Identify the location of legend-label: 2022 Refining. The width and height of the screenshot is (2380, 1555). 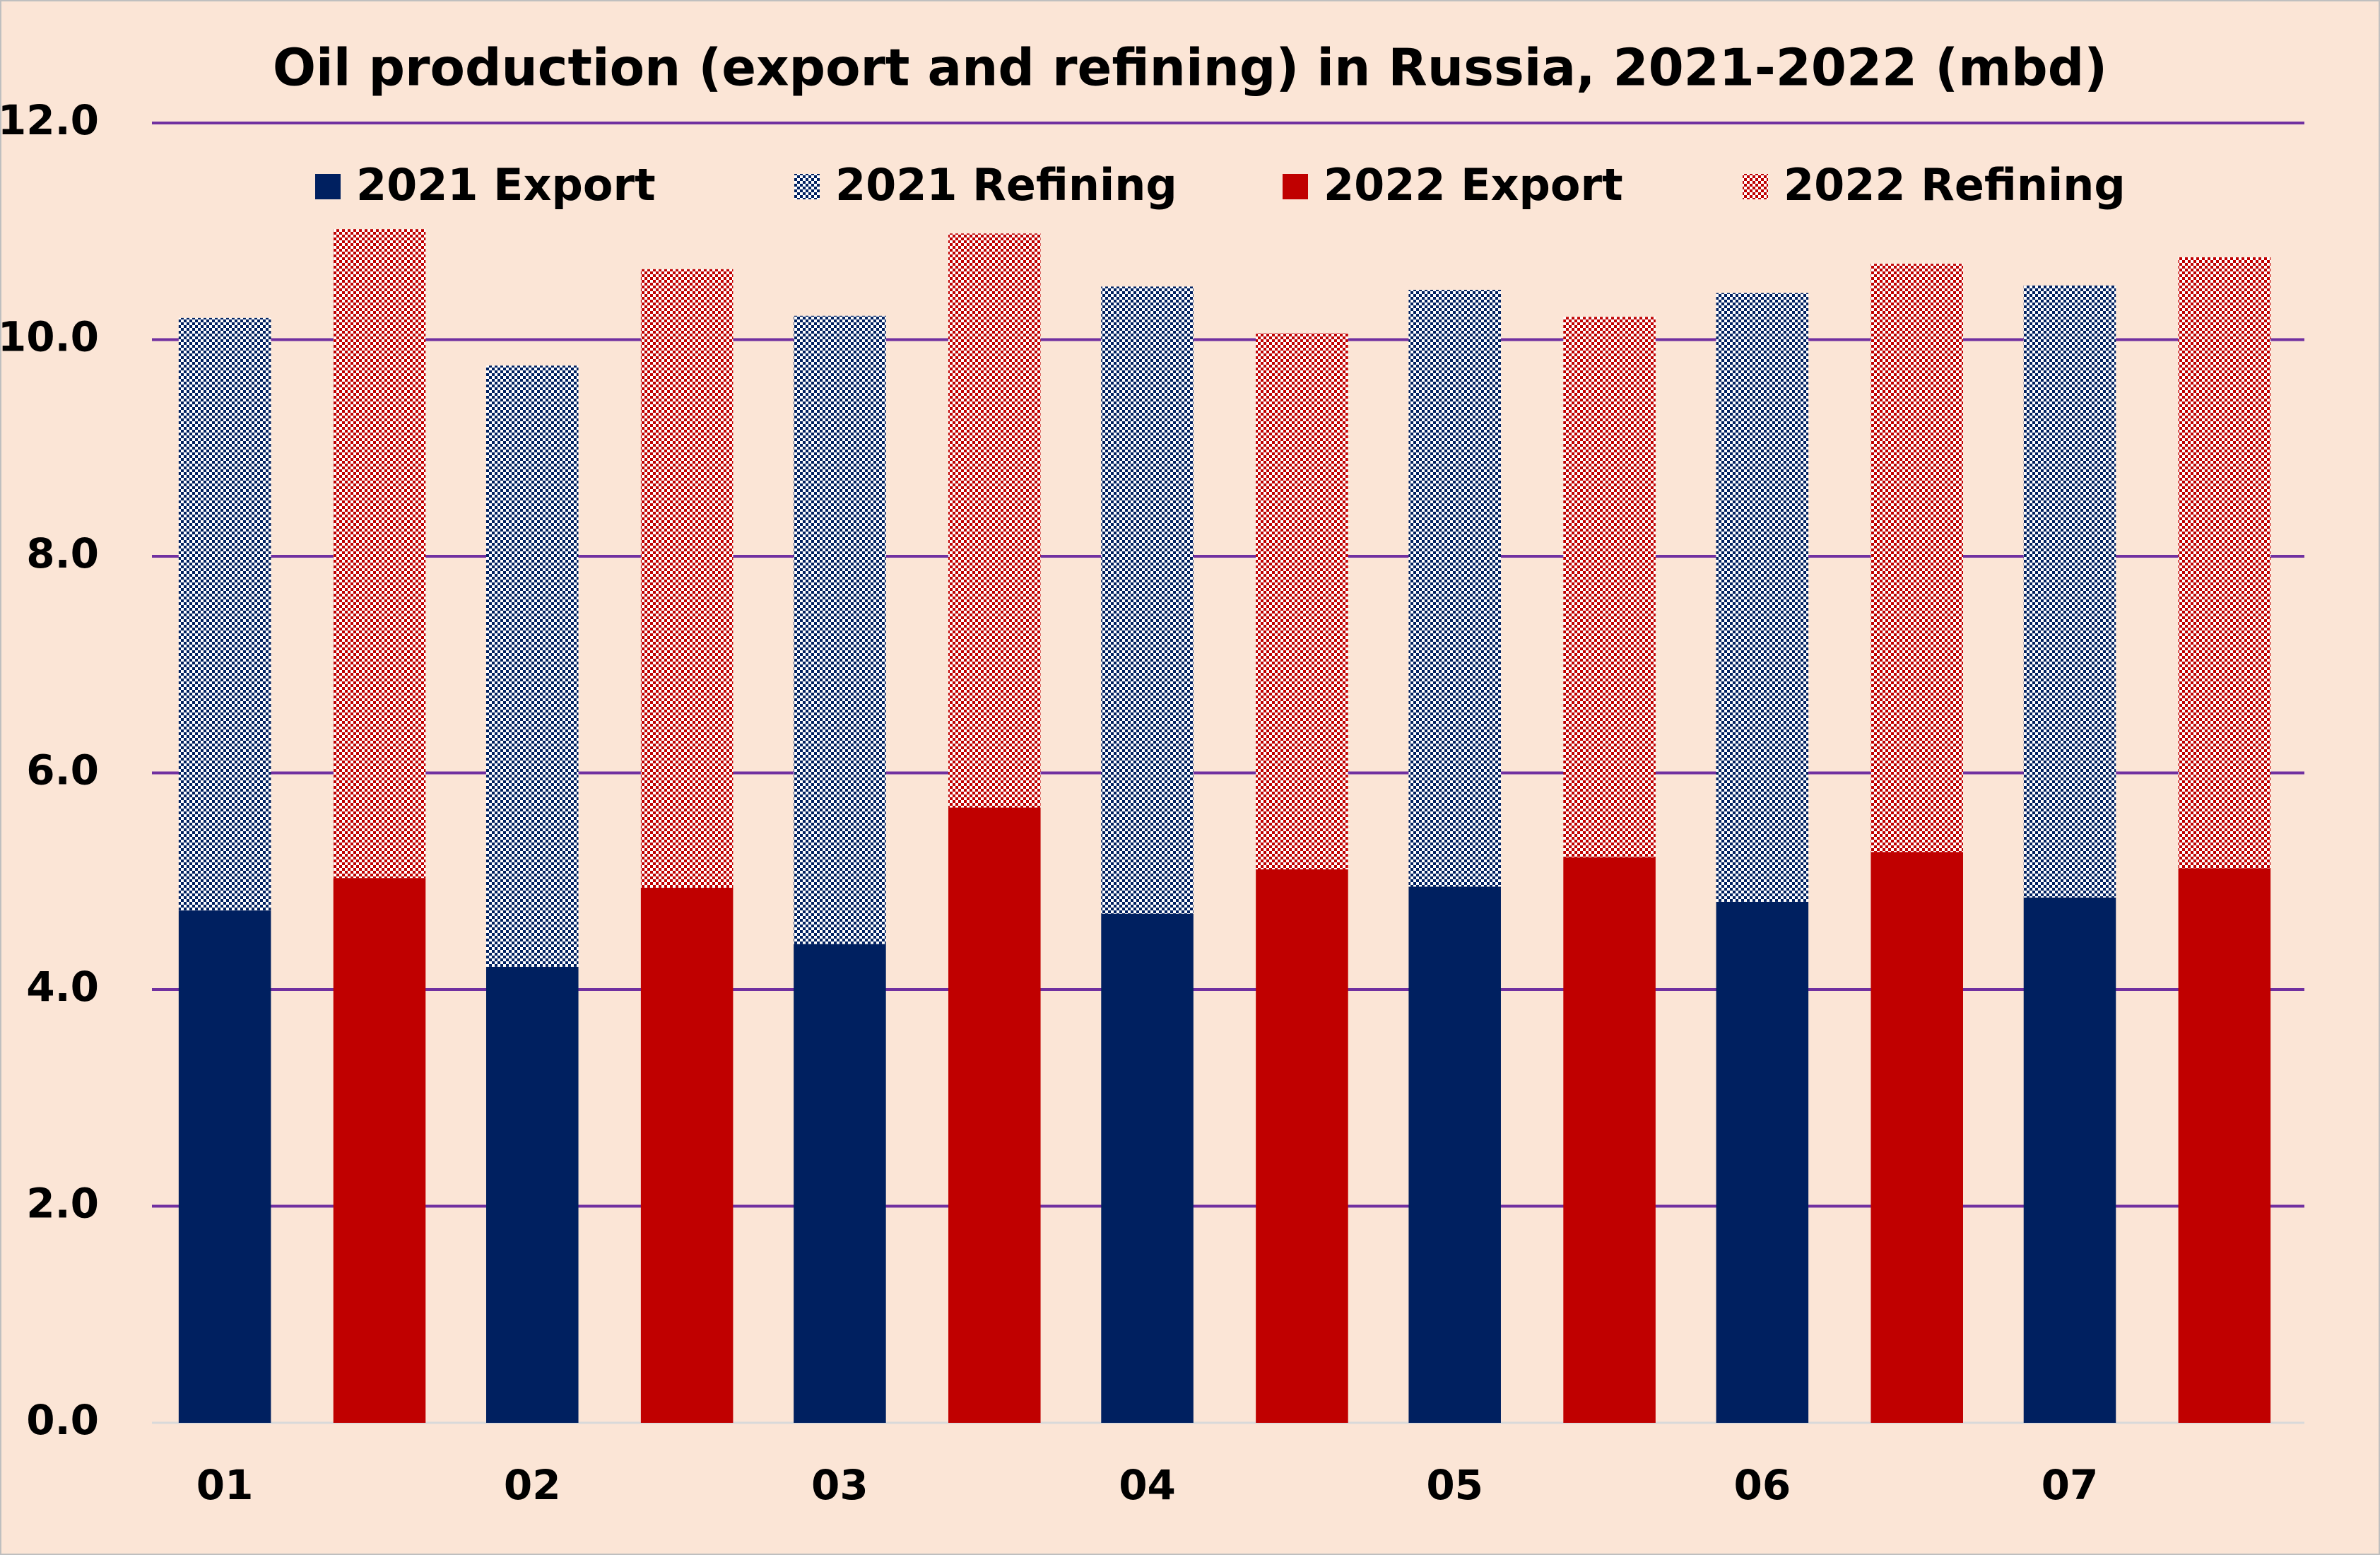
(1955, 185).